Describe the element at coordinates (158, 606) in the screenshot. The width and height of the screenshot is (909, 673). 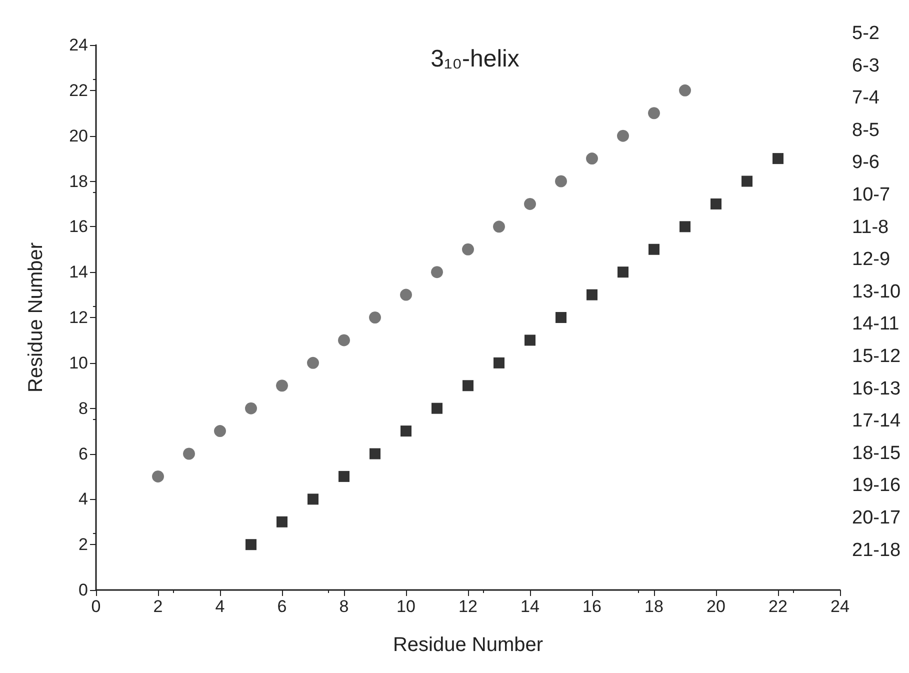
I see `x-tick-label: 2` at that location.